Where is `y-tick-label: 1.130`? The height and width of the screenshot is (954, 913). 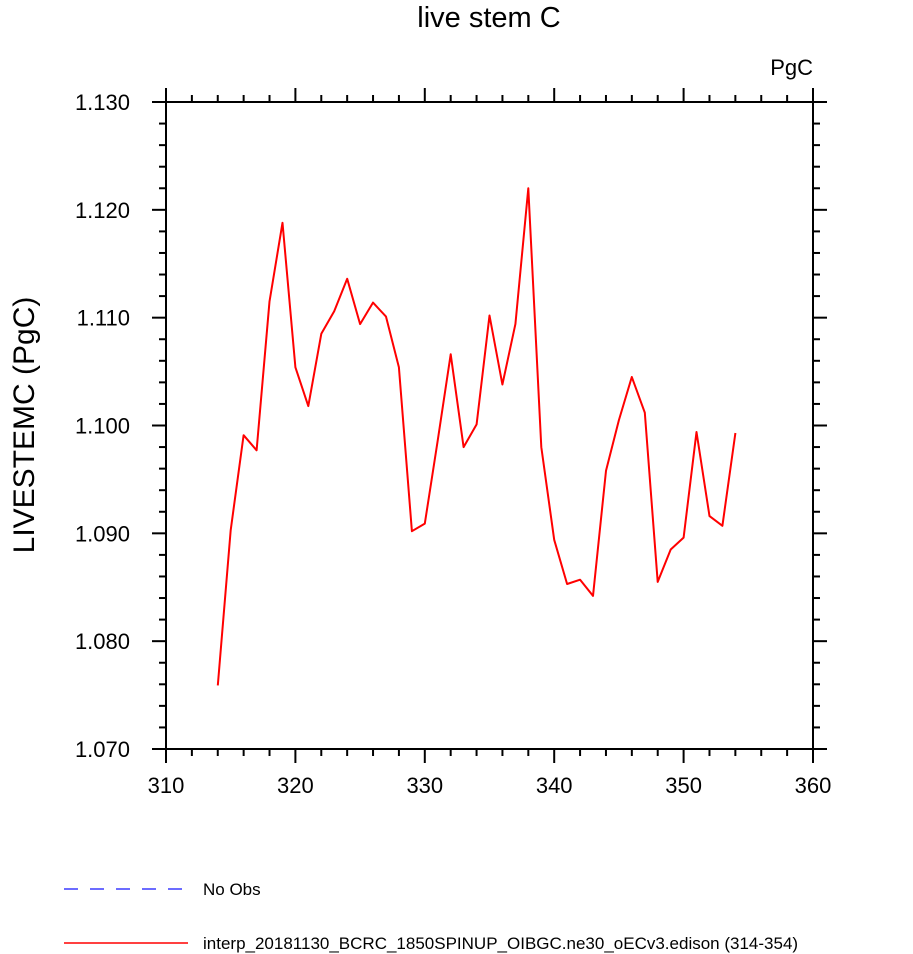
y-tick-label: 1.130 is located at coordinates (102, 102).